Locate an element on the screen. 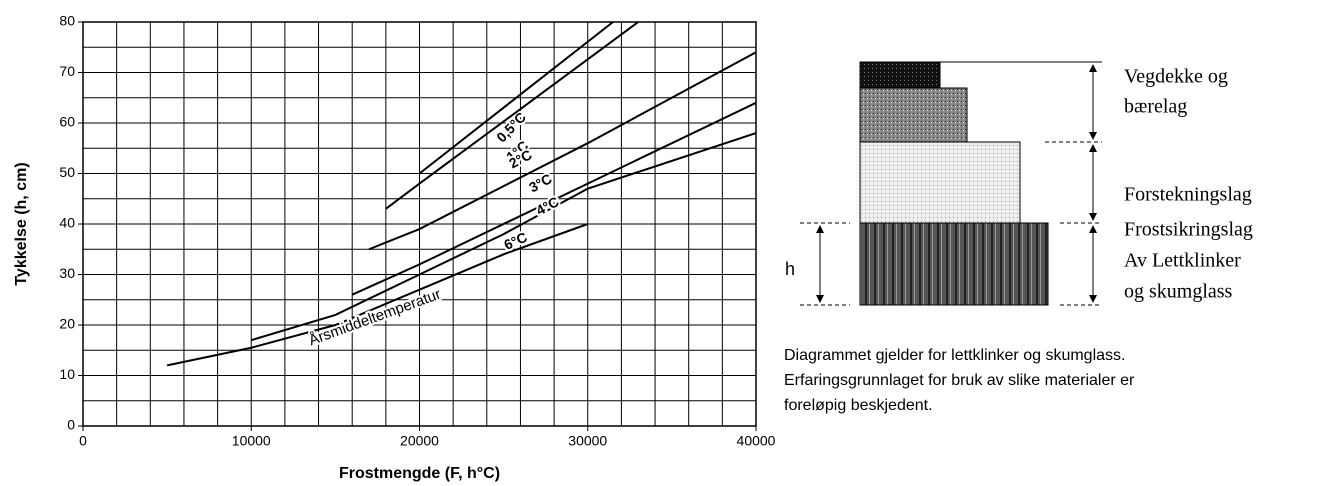 The image size is (1317, 486). y-tick-label: 80 is located at coordinates (67, 21).